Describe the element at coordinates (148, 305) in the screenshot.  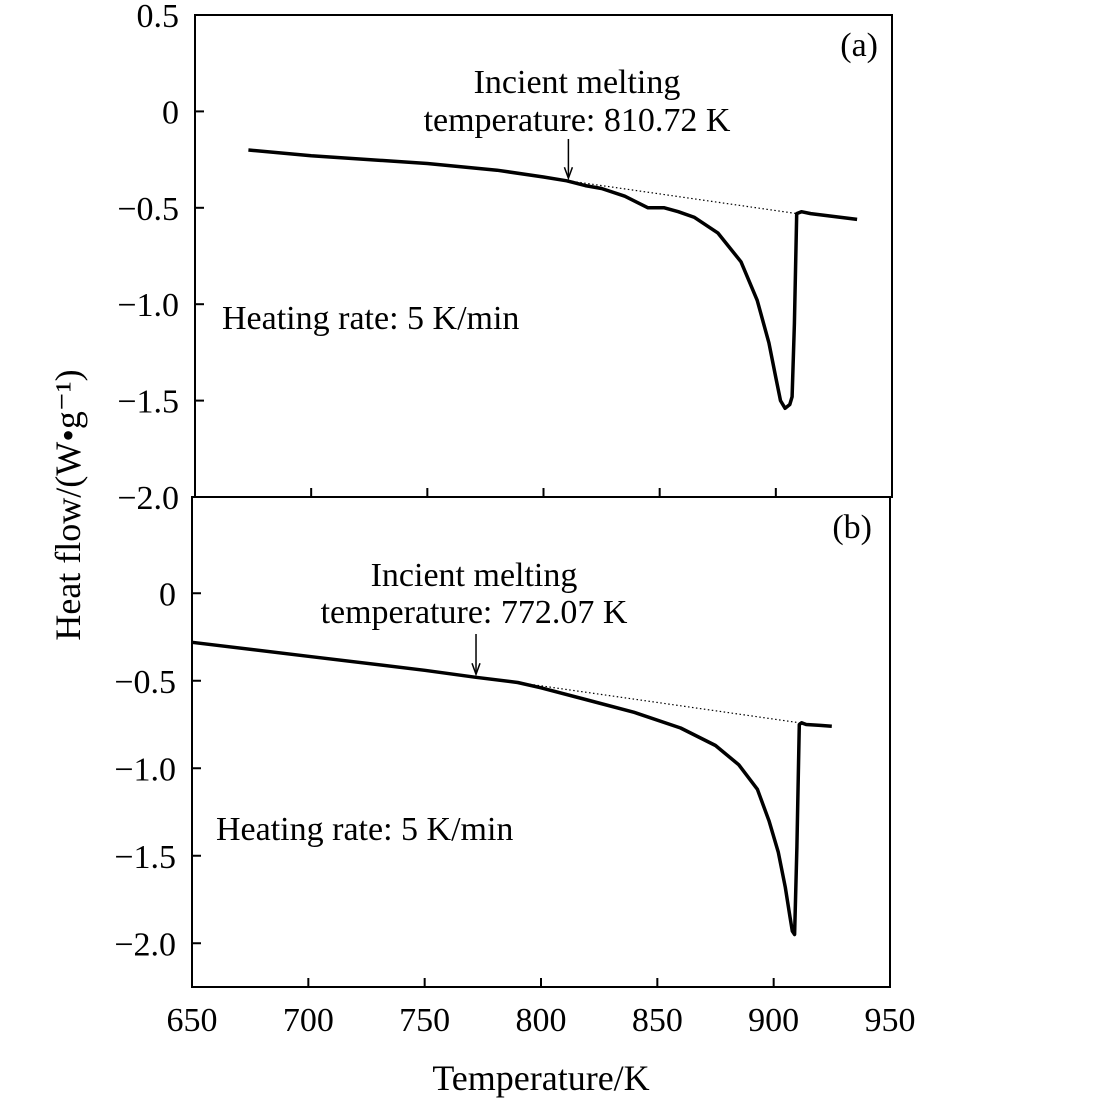
I see `panel-a-y-tick-label: −1.0` at that location.